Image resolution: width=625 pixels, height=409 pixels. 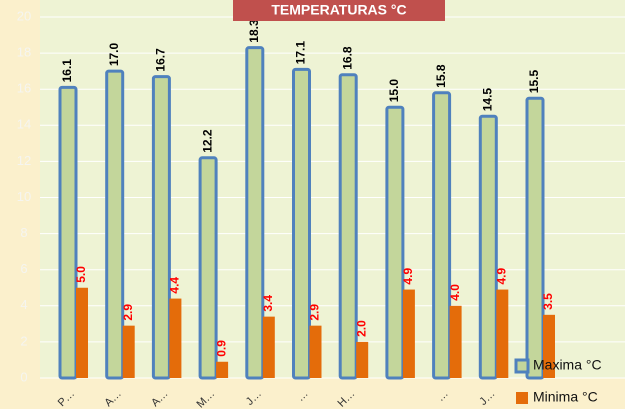 What do you see at coordinates (268, 303) in the screenshot?
I see `data-label: 3.4` at bounding box center [268, 303].